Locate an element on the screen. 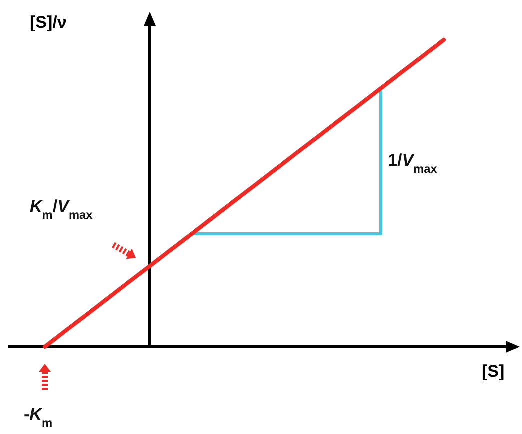 This screenshot has height=434, width=522. text: -K$_{m}$ is located at coordinates (38, 417).